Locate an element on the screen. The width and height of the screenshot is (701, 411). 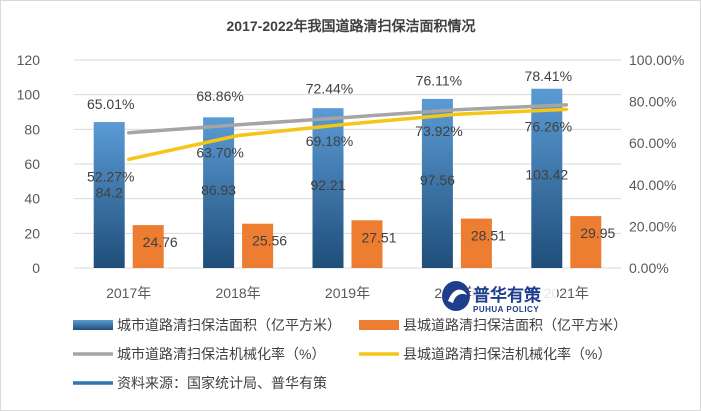
y-left-tick: 60 is located at coordinates (32, 164).